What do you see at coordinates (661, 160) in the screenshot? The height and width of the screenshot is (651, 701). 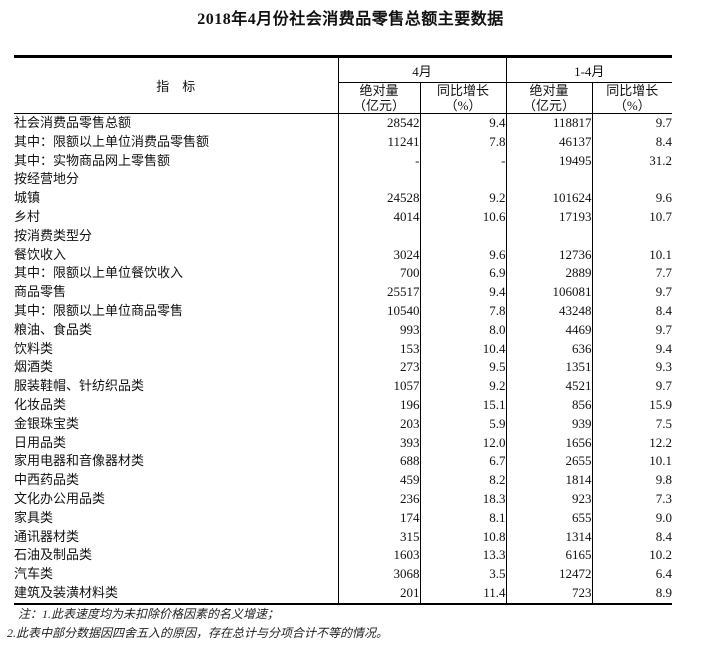 I see `janapr-yoy-cell: 31.2` at bounding box center [661, 160].